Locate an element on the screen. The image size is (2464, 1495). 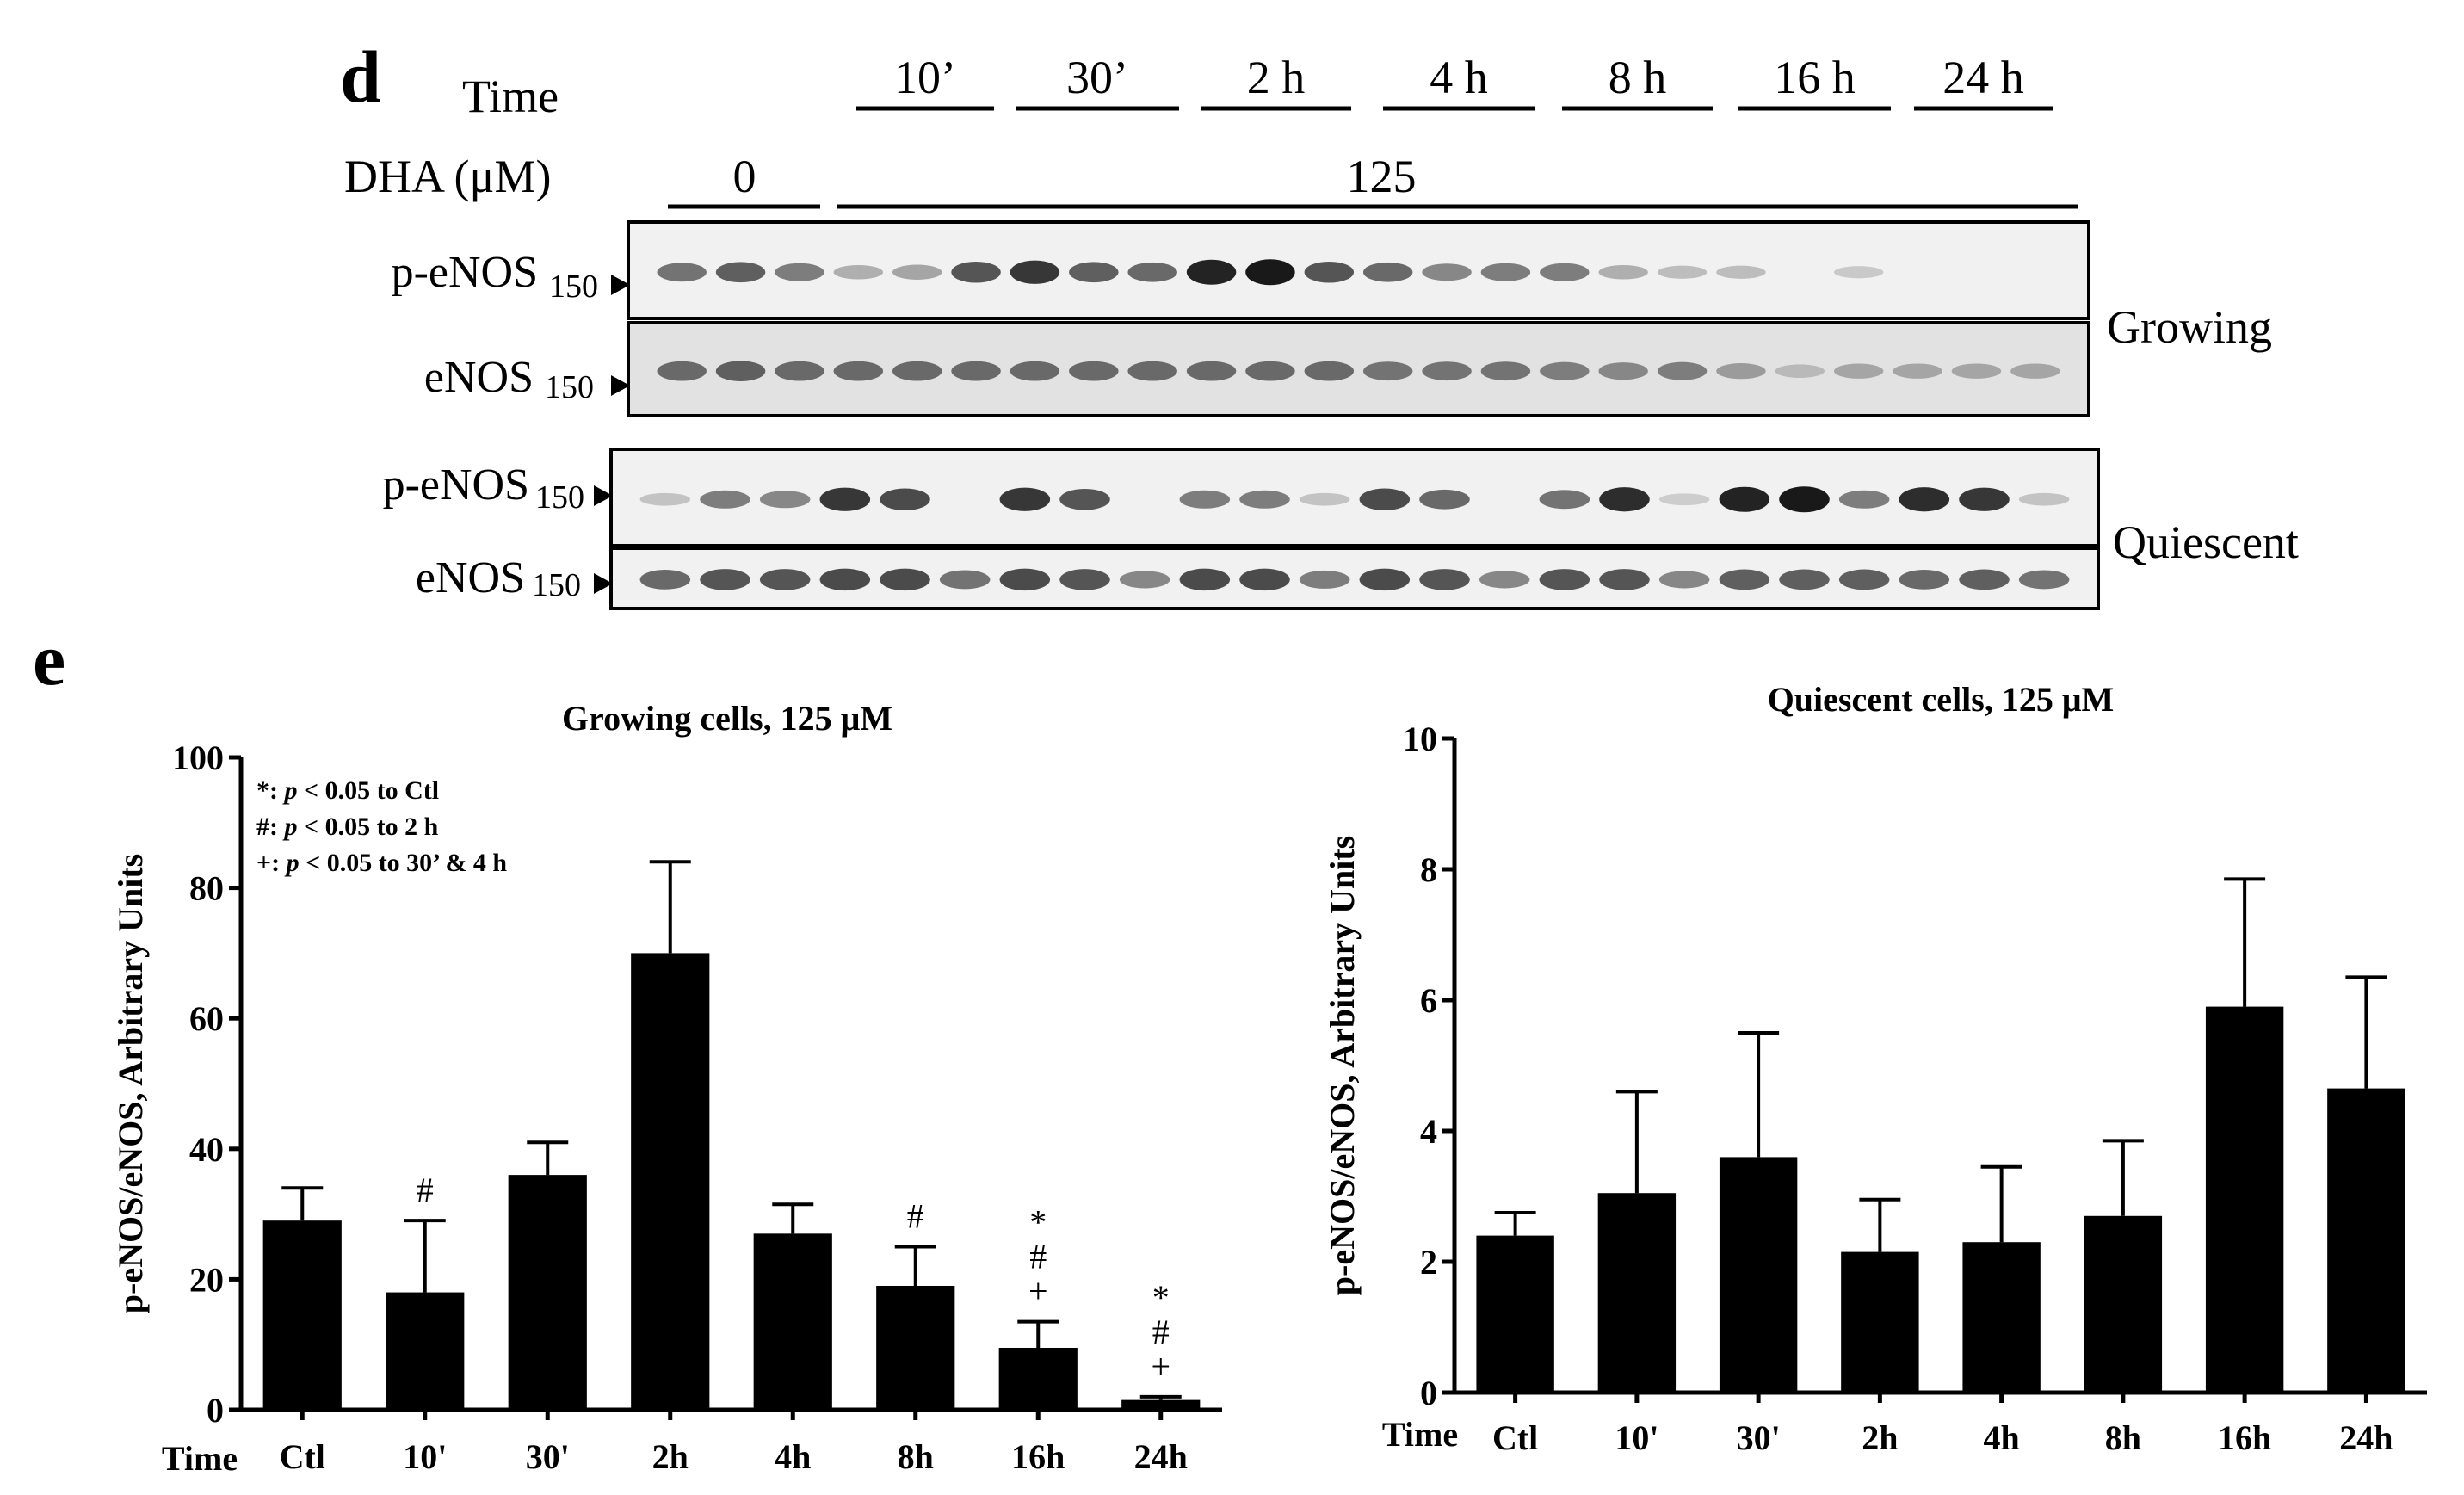
y-tick-label: 8 is located at coordinates (1428, 869).